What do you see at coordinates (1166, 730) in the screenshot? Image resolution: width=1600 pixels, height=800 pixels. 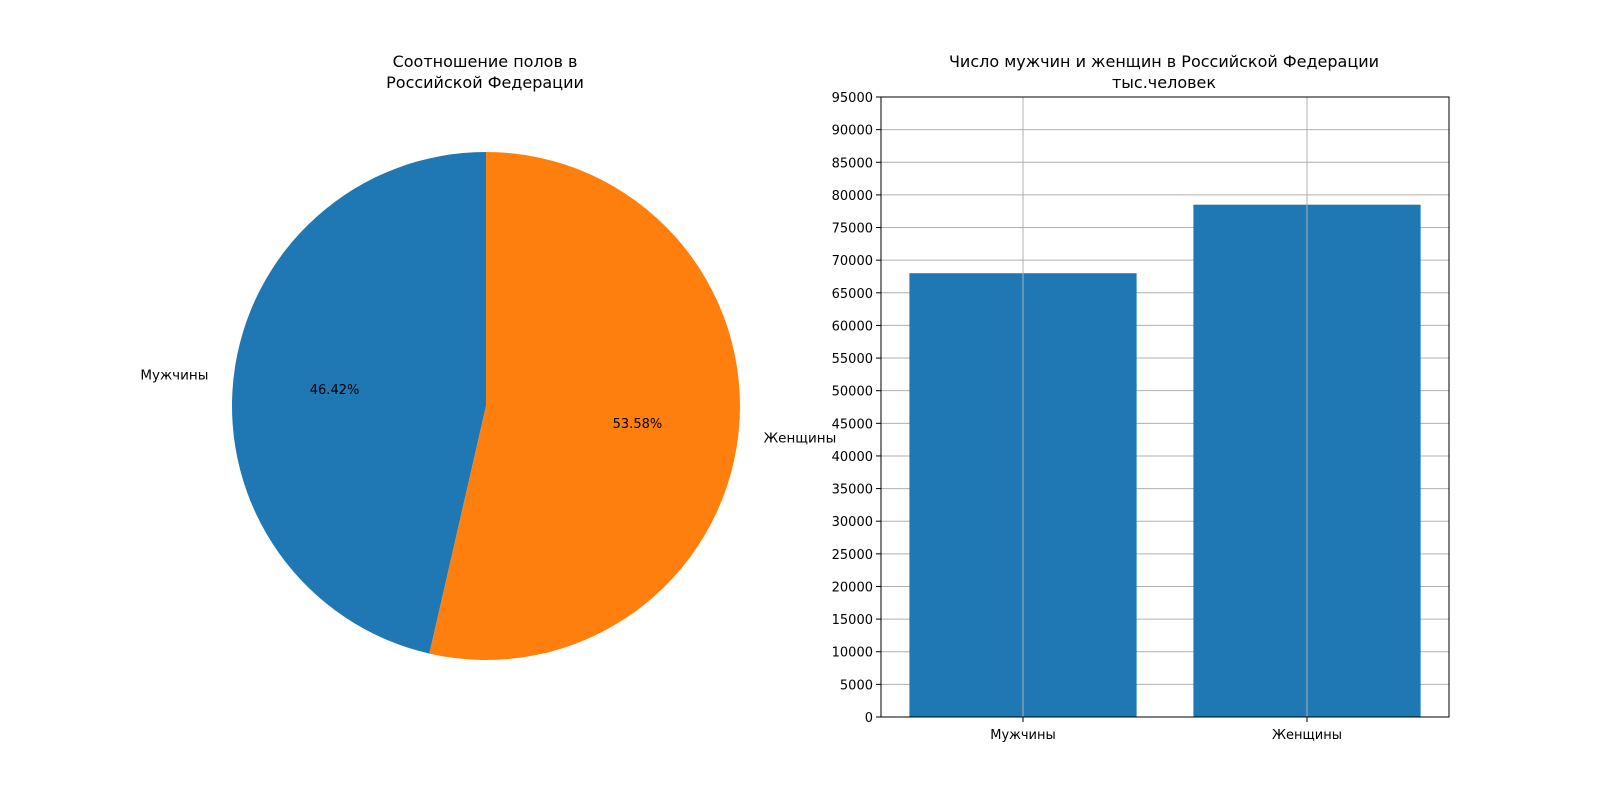 I see `bar-x-axis-ticks: Мужчины Женщины` at bounding box center [1166, 730].